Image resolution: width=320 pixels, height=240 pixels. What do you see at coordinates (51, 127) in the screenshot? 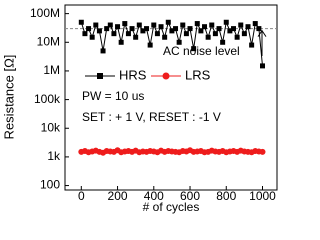
I see `y-tick-label: 10k` at bounding box center [51, 127].